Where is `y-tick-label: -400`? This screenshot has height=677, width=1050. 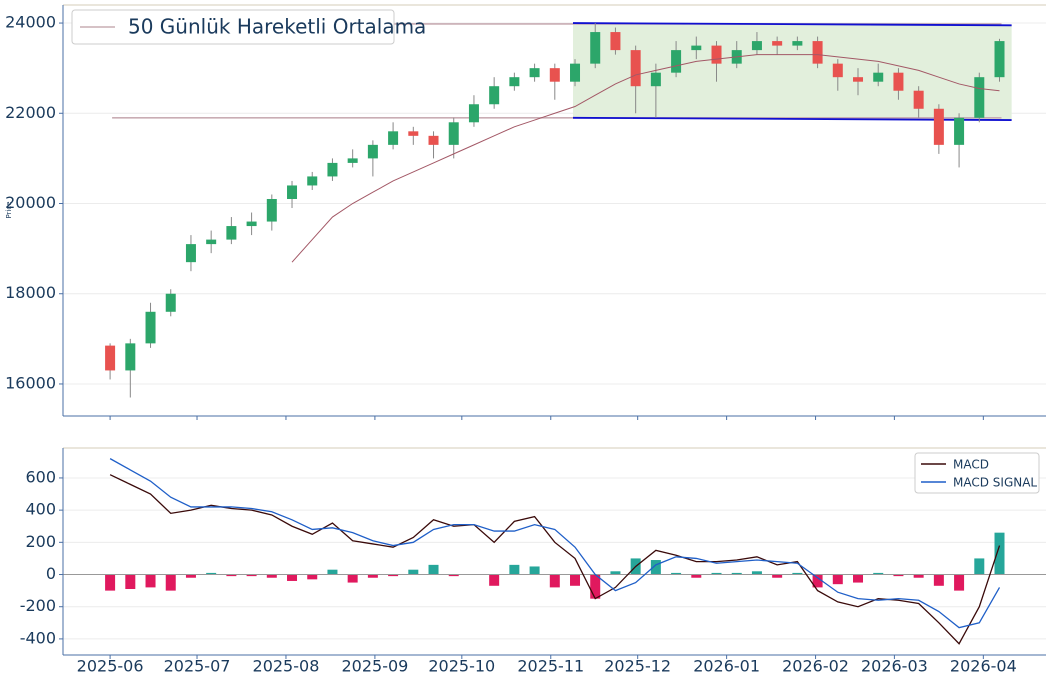
y-tick-label: -400 is located at coordinates (38, 637).